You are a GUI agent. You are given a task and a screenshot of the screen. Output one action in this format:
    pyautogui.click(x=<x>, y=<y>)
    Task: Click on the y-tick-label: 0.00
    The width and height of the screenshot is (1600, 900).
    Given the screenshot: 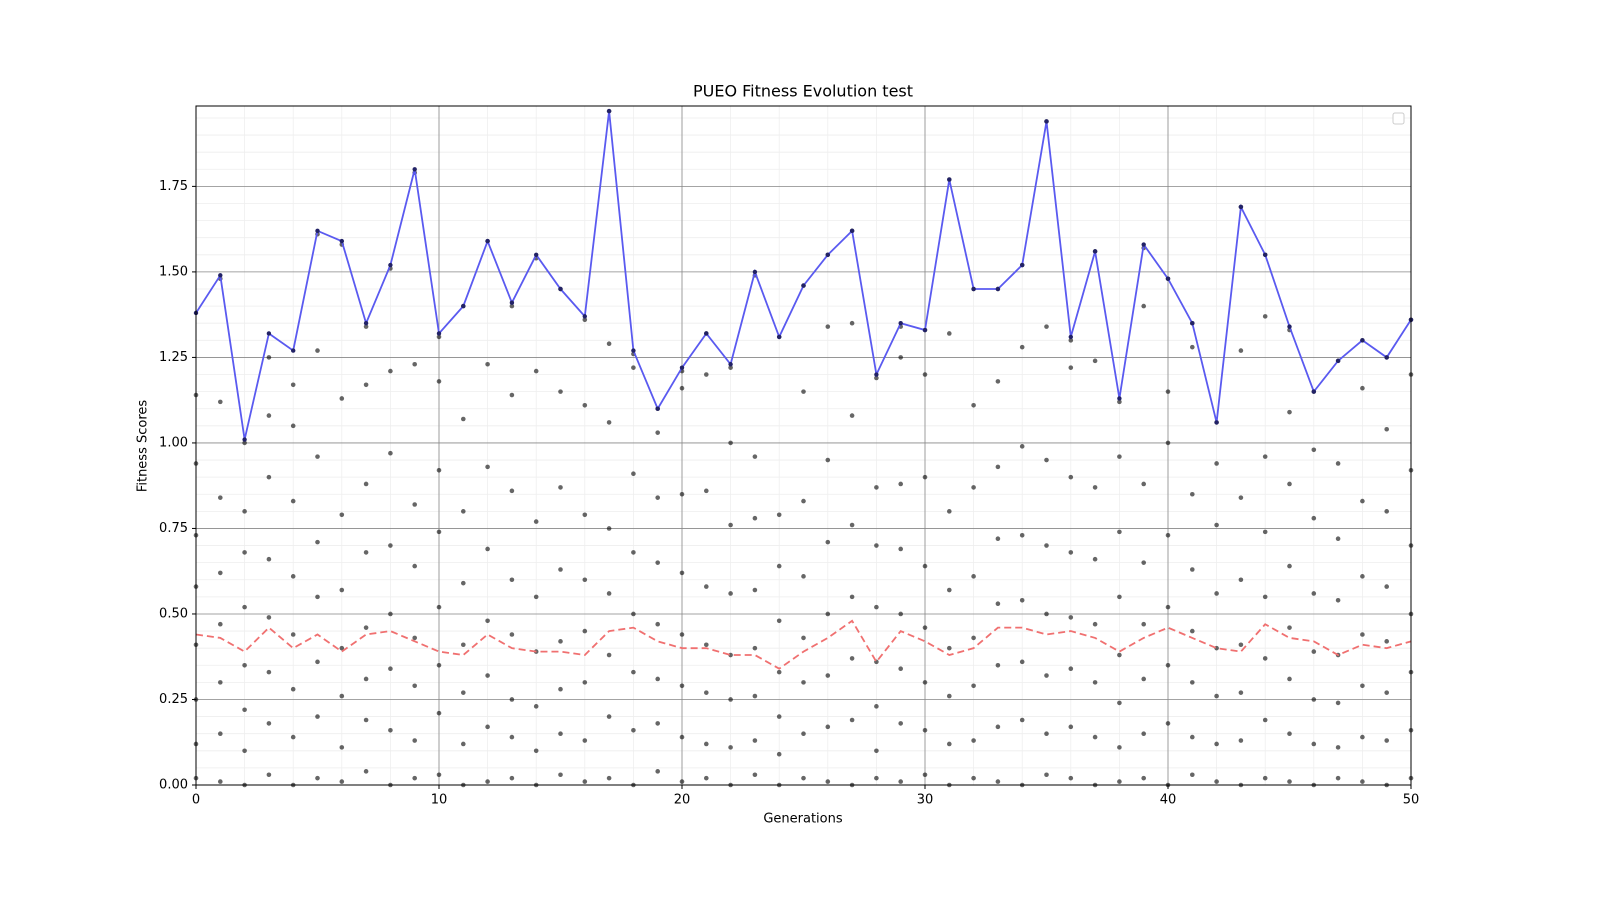 What is the action you would take?
    pyautogui.click(x=173, y=785)
    